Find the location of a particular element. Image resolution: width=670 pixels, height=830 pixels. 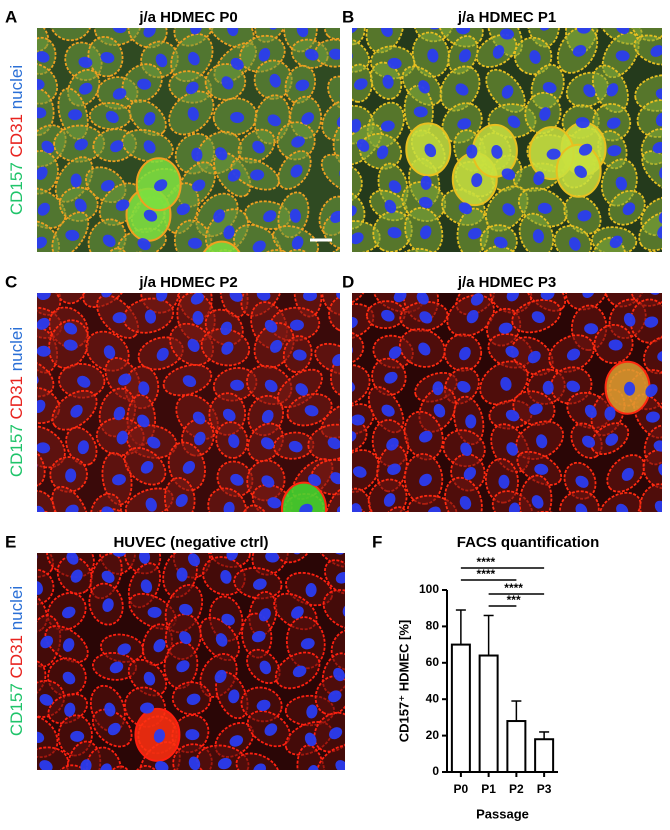

panel-letter: B is located at coordinates (348, 16).